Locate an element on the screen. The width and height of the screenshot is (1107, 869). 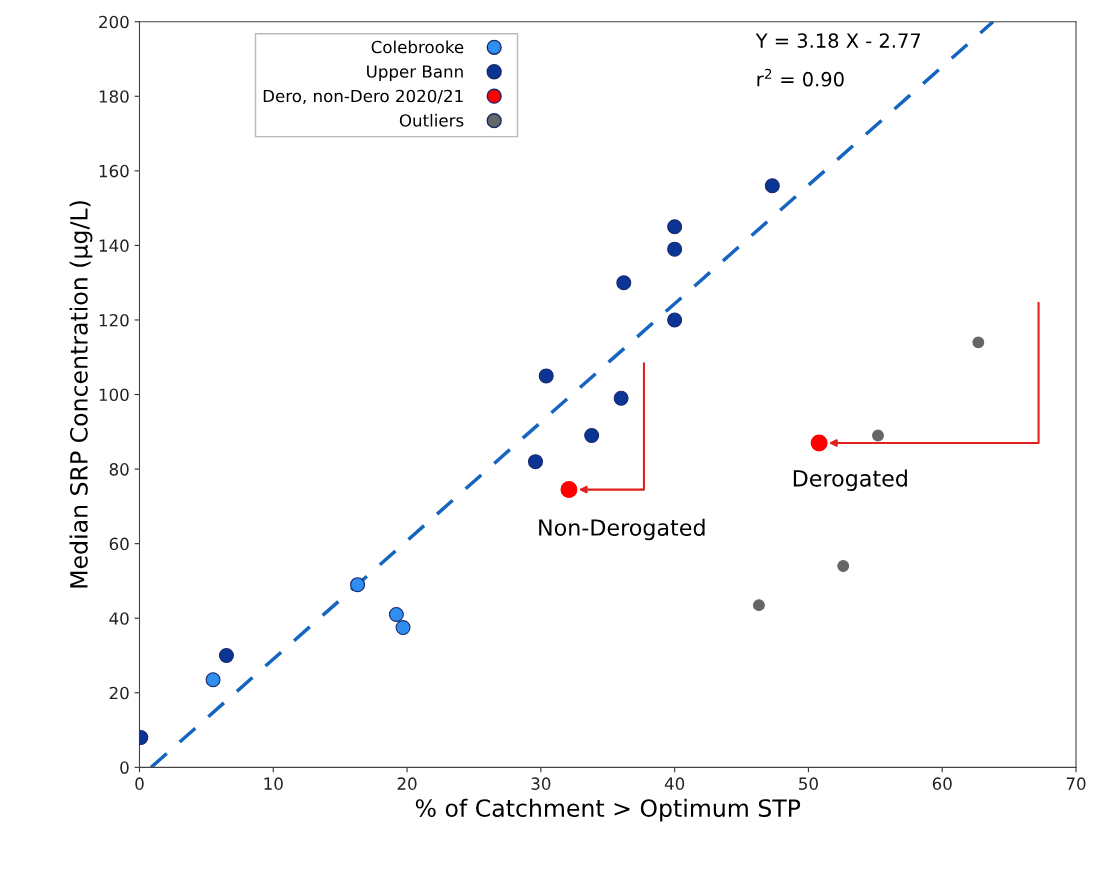
y-tick-label: 100 is located at coordinates (114, 395).